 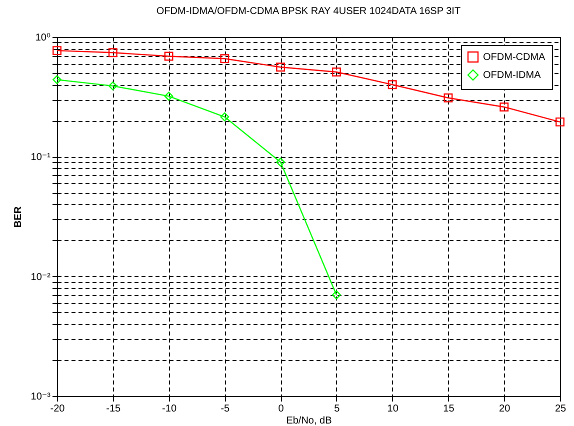 What do you see at coordinates (42, 38) in the screenshot?
I see `y-tick-label: 10⁰` at bounding box center [42, 38].